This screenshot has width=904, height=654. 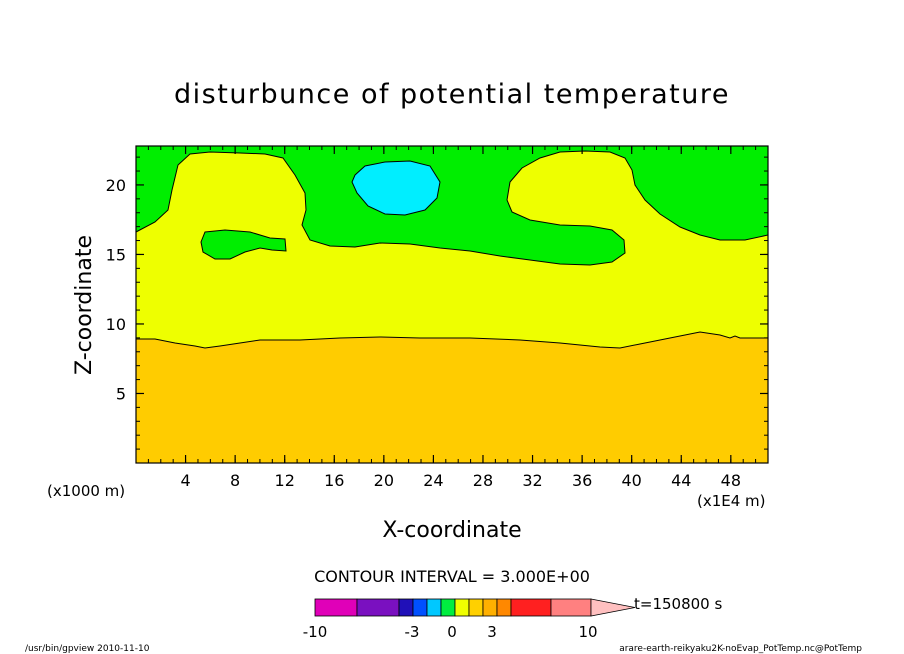 What do you see at coordinates (681, 480) in the screenshot?
I see `x-tick-label: 44` at bounding box center [681, 480].